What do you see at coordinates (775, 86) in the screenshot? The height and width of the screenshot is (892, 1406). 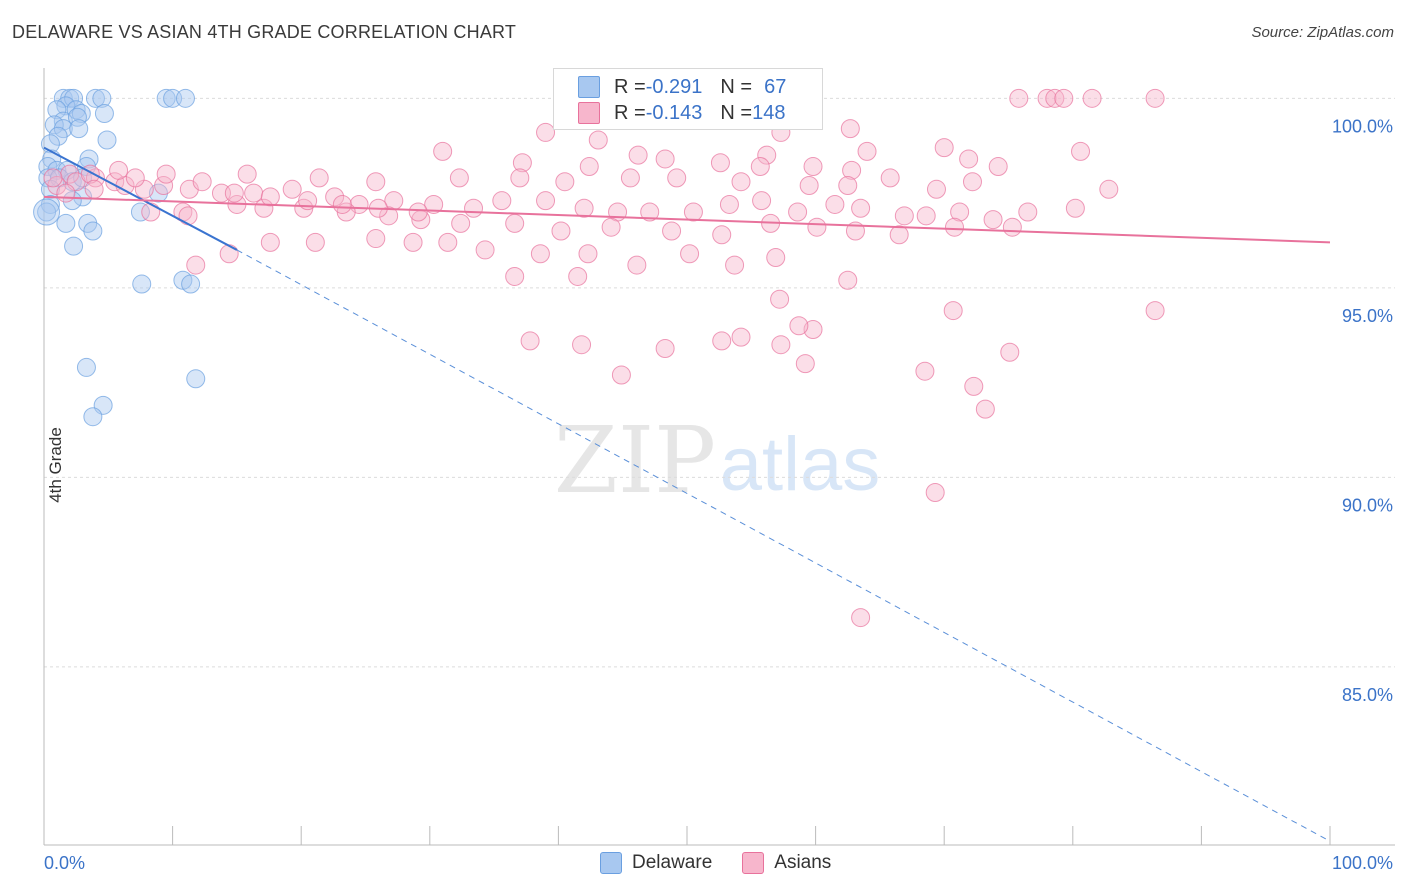 I see `legend-n-value: 67` at bounding box center [775, 86].